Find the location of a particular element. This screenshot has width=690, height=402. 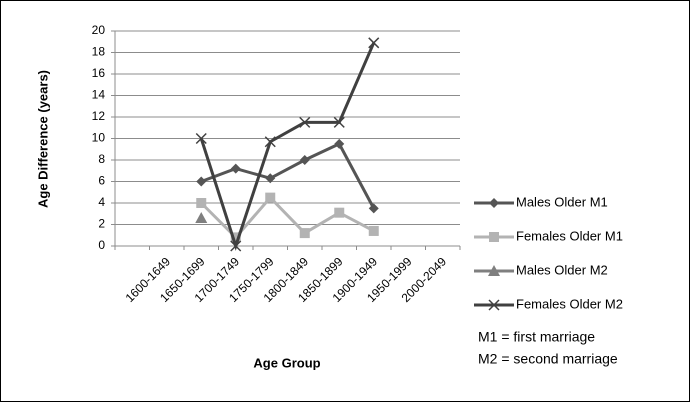

legend-label: Males Older M2 is located at coordinates (562, 269).